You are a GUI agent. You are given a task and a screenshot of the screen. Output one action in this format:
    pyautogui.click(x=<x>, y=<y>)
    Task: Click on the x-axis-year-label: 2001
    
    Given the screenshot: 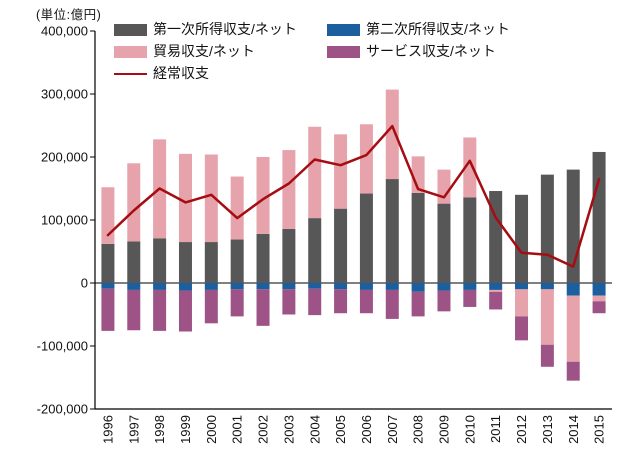 What is the action you would take?
    pyautogui.click(x=237, y=429)
    